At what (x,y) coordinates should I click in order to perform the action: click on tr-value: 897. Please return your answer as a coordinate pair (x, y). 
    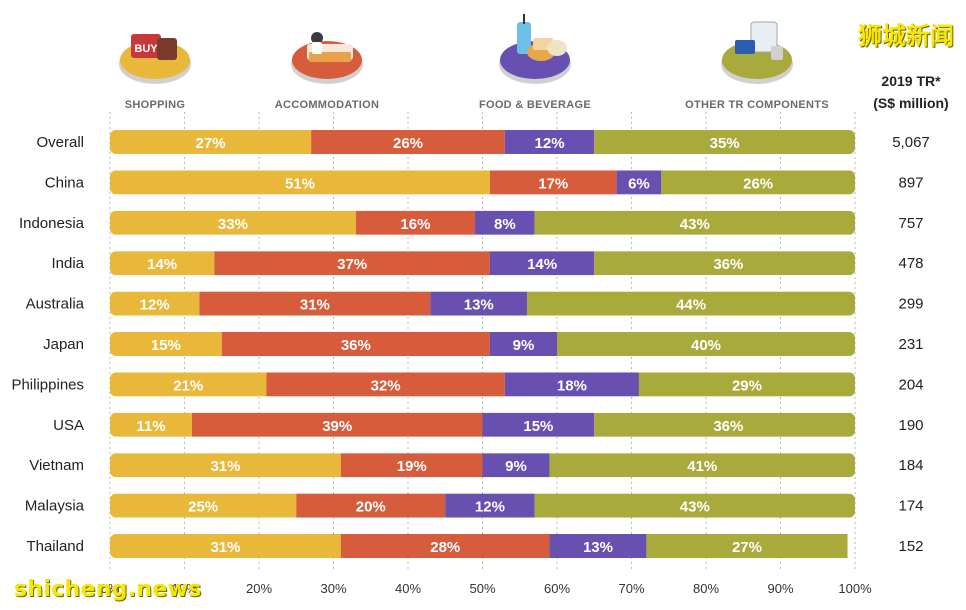
    Looking at the image, I should click on (910, 182).